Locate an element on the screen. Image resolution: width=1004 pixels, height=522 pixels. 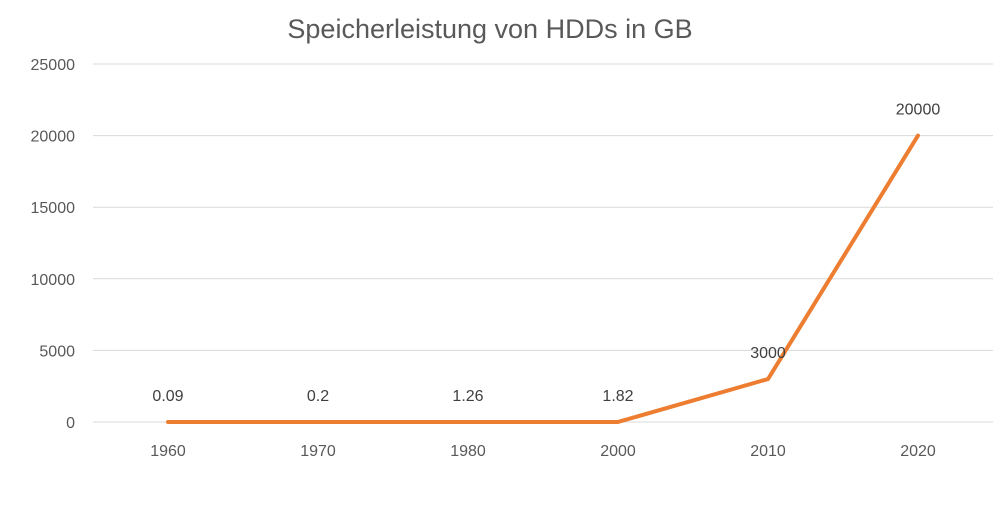
data-label: 0.2 is located at coordinates (318, 396).